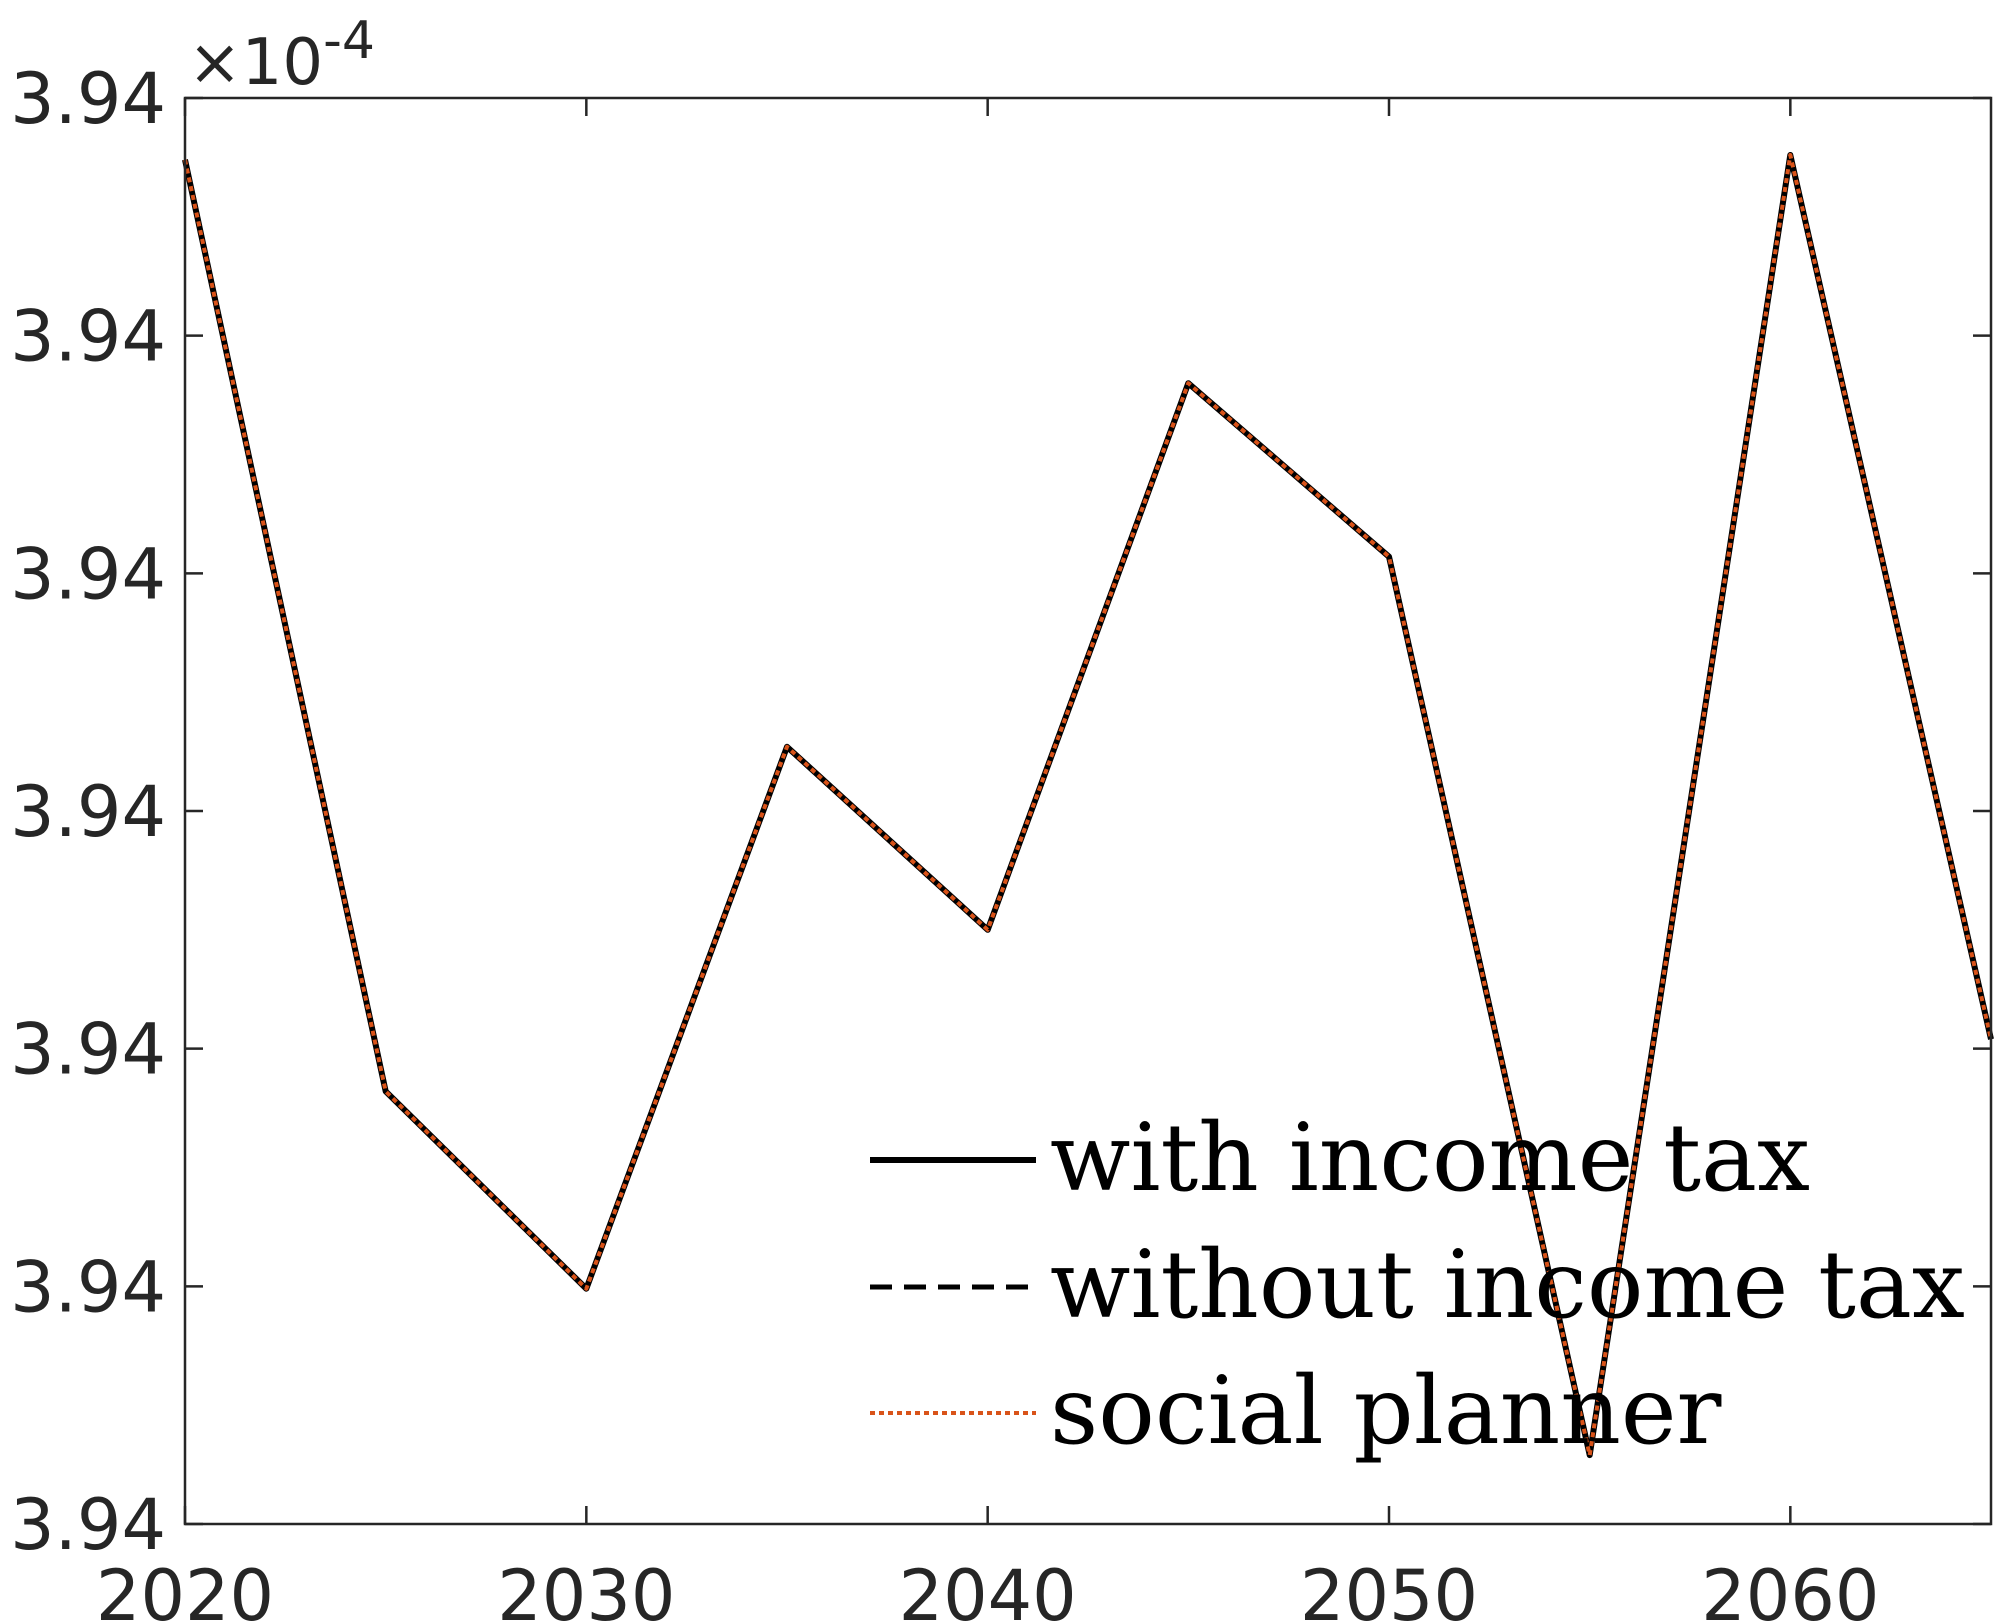 The height and width of the screenshot is (1622, 1997). Describe the element at coordinates (1386, 1411) in the screenshot. I see `legend-label-2: social planner` at that location.